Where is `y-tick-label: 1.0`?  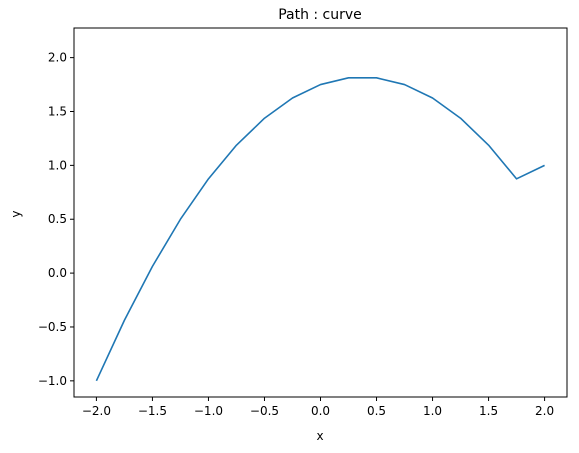
y-tick-label: 1.0 is located at coordinates (57, 165).